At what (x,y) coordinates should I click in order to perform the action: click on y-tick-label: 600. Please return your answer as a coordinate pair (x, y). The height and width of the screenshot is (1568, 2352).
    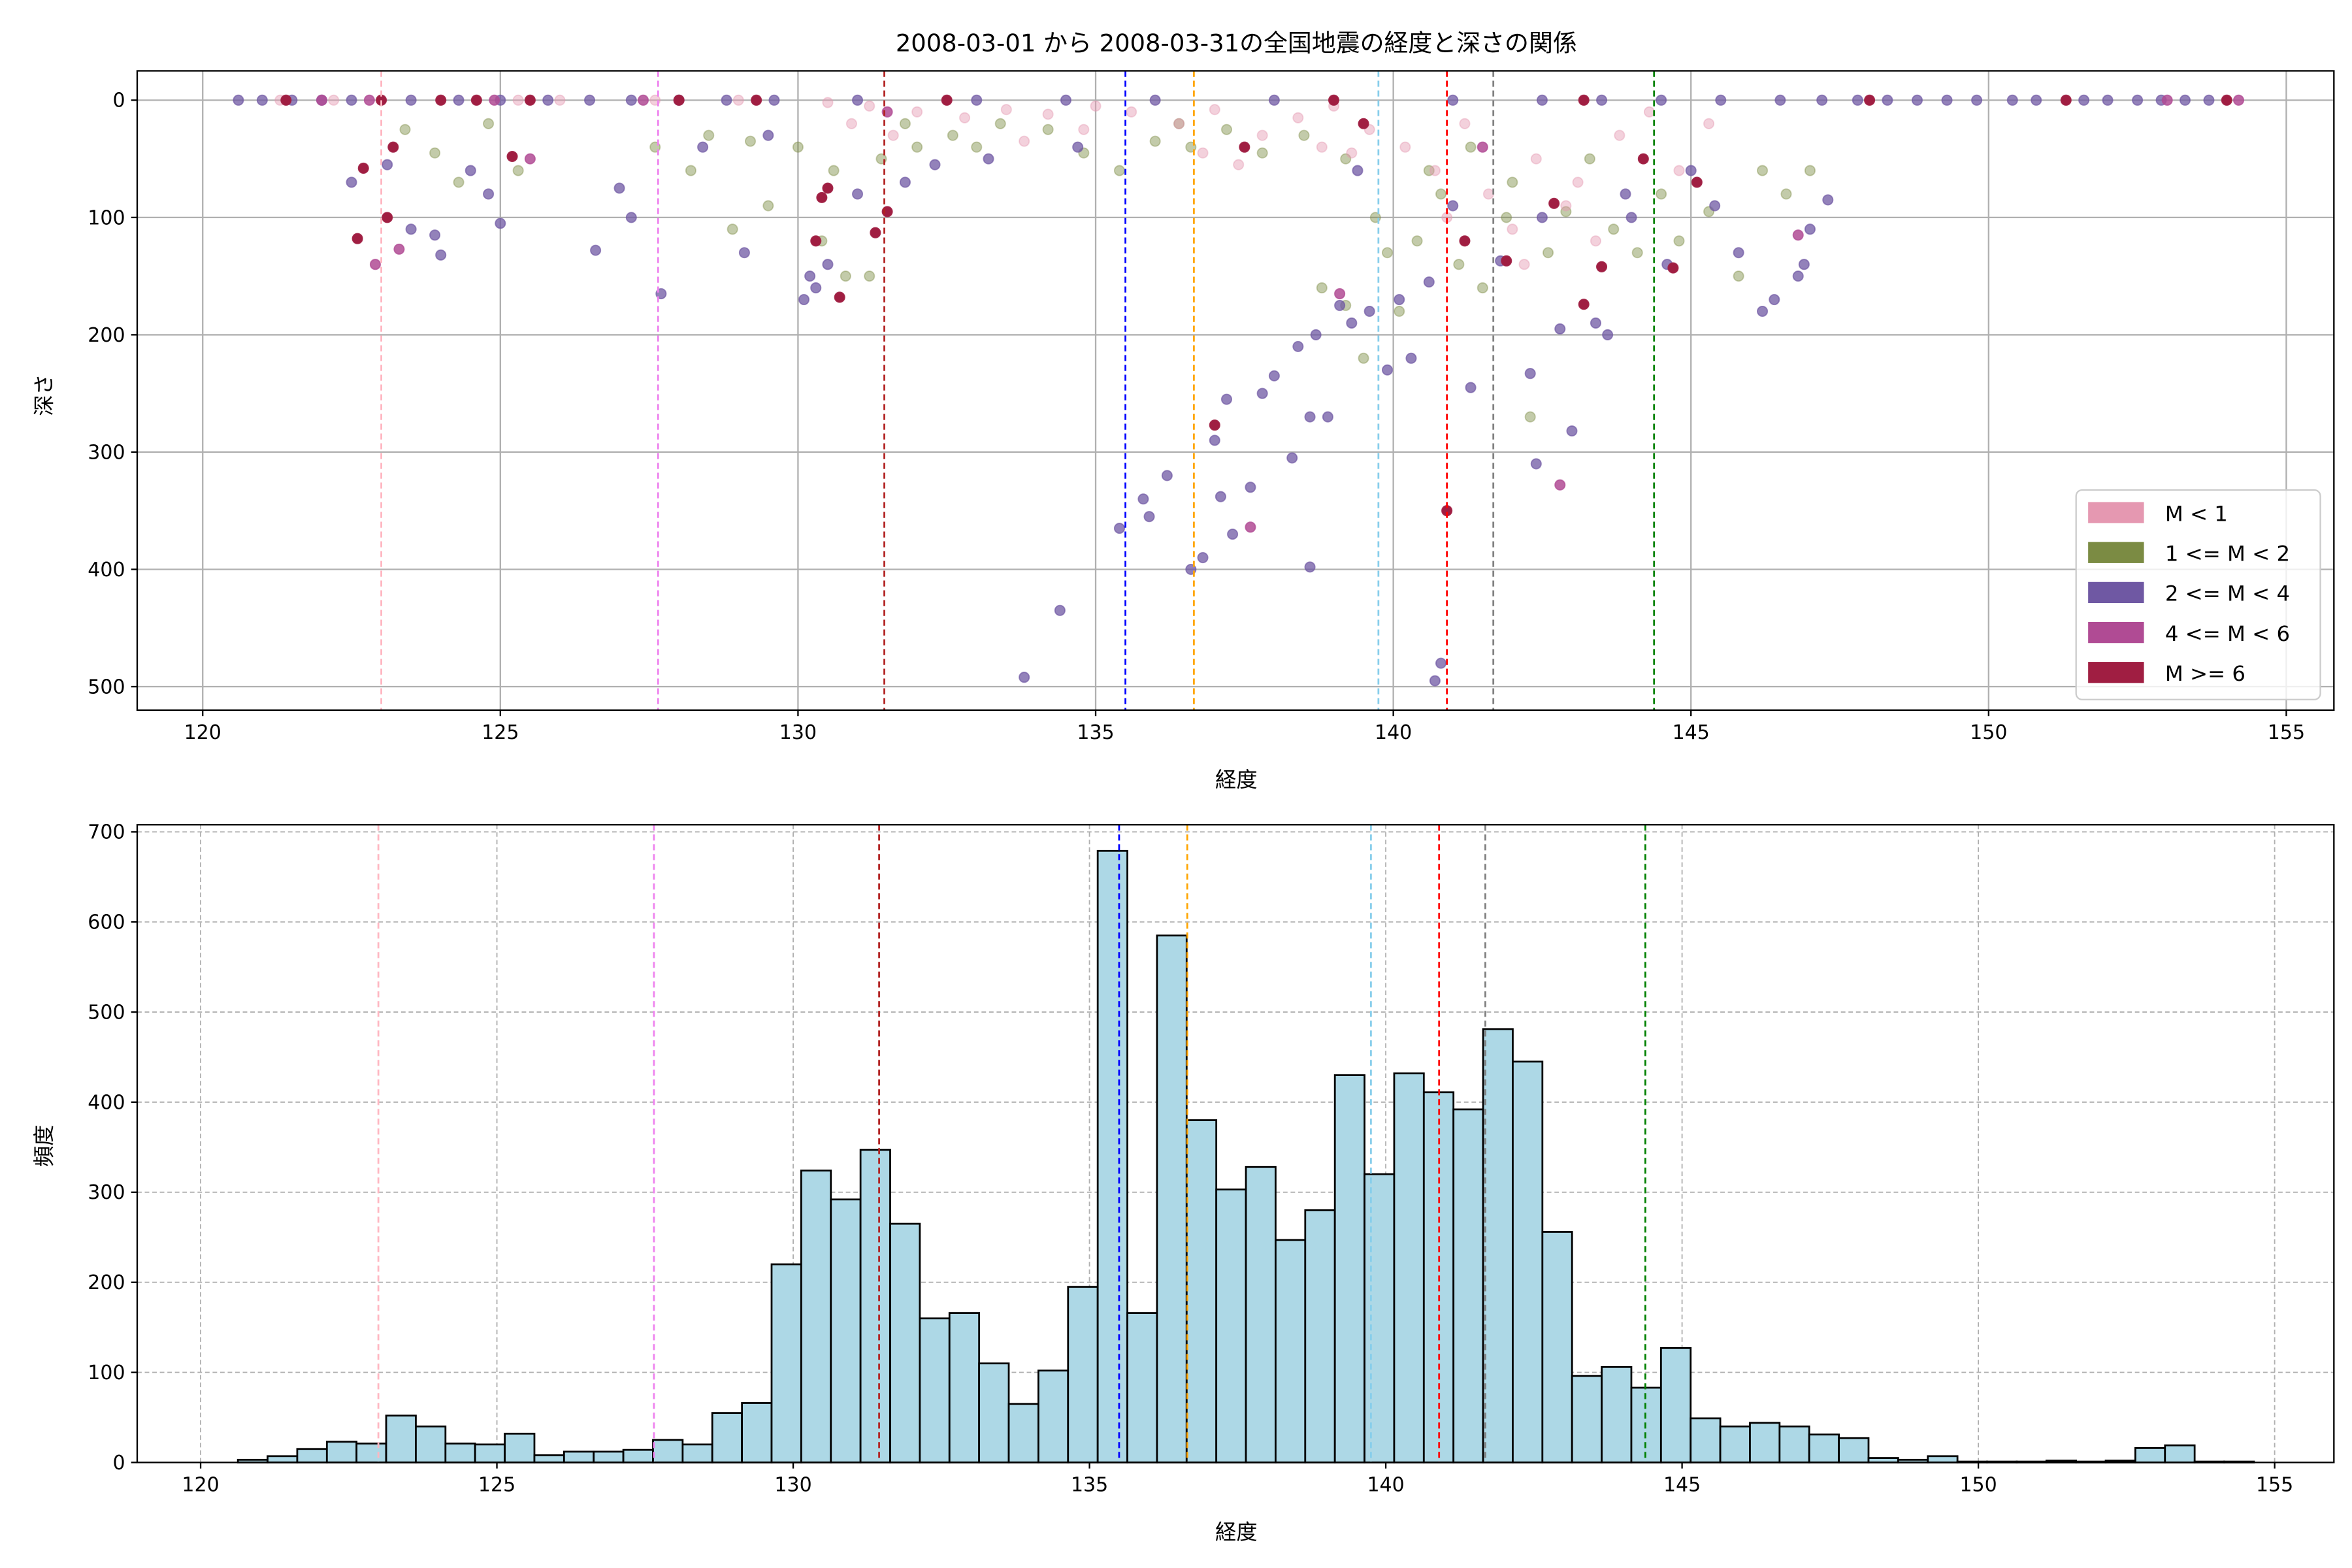
    Looking at the image, I should click on (106, 922).